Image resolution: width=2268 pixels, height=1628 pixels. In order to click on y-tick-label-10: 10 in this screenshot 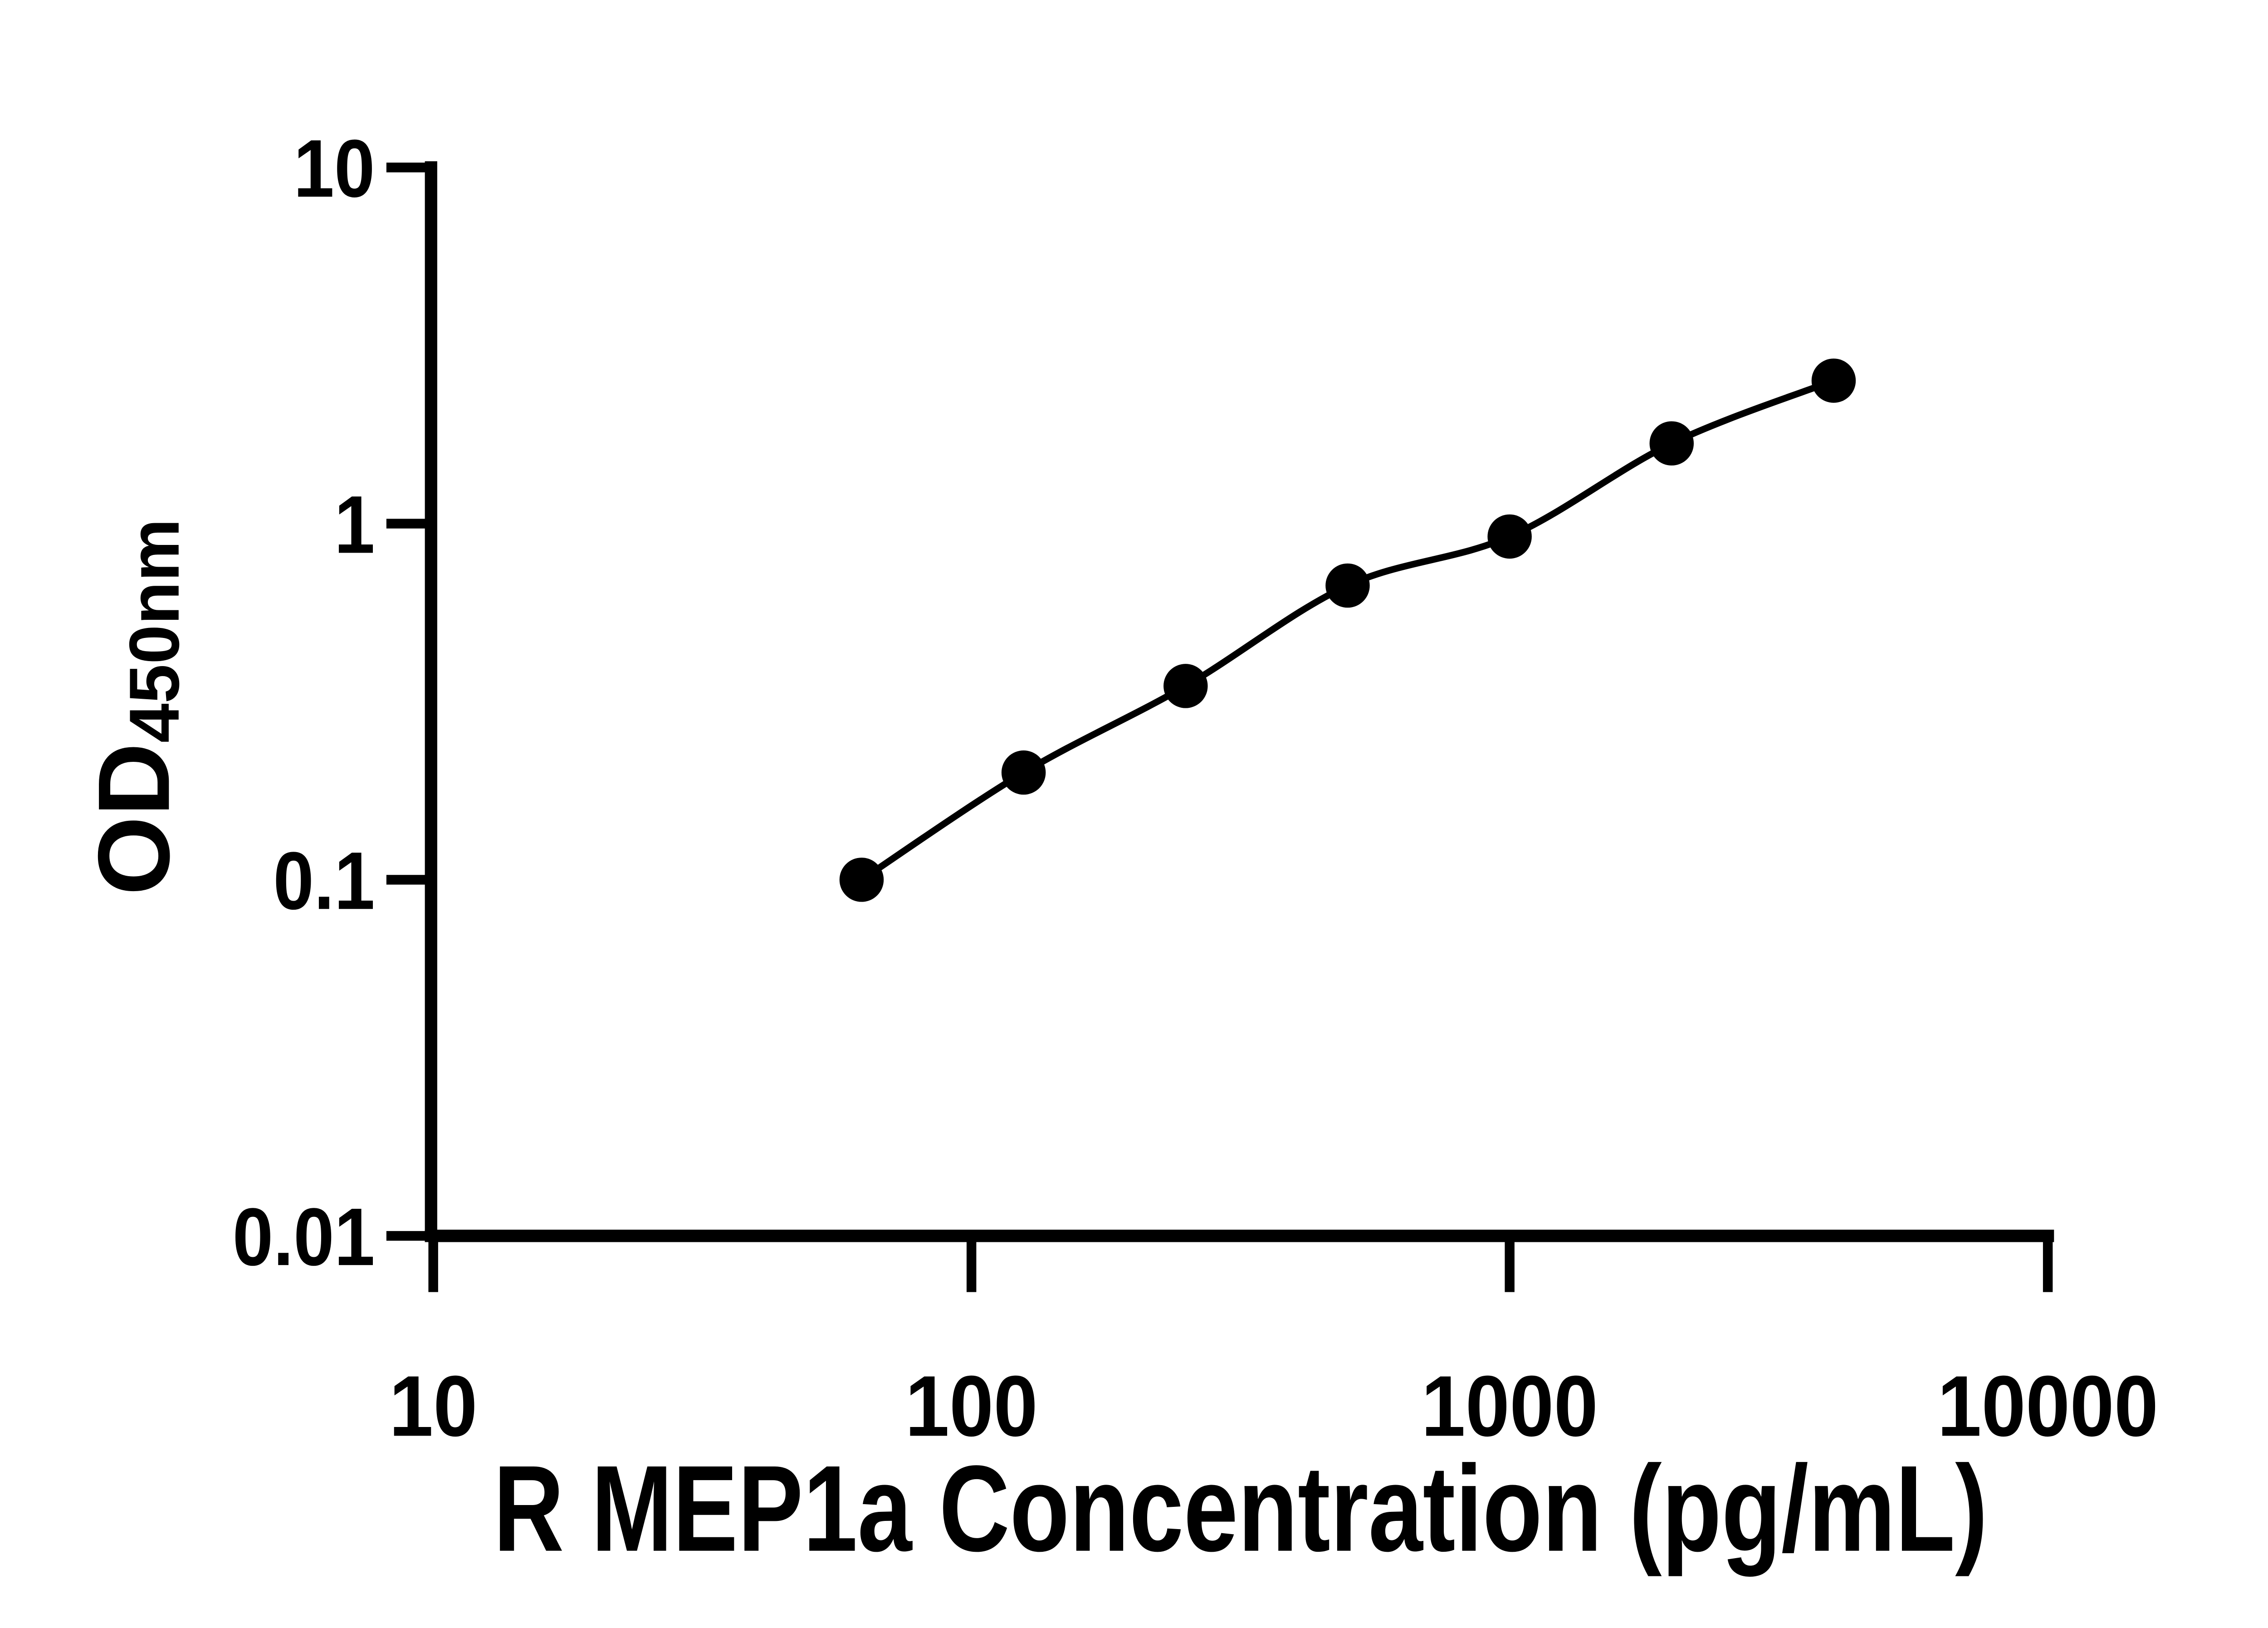, I will do `click(334, 168)`.